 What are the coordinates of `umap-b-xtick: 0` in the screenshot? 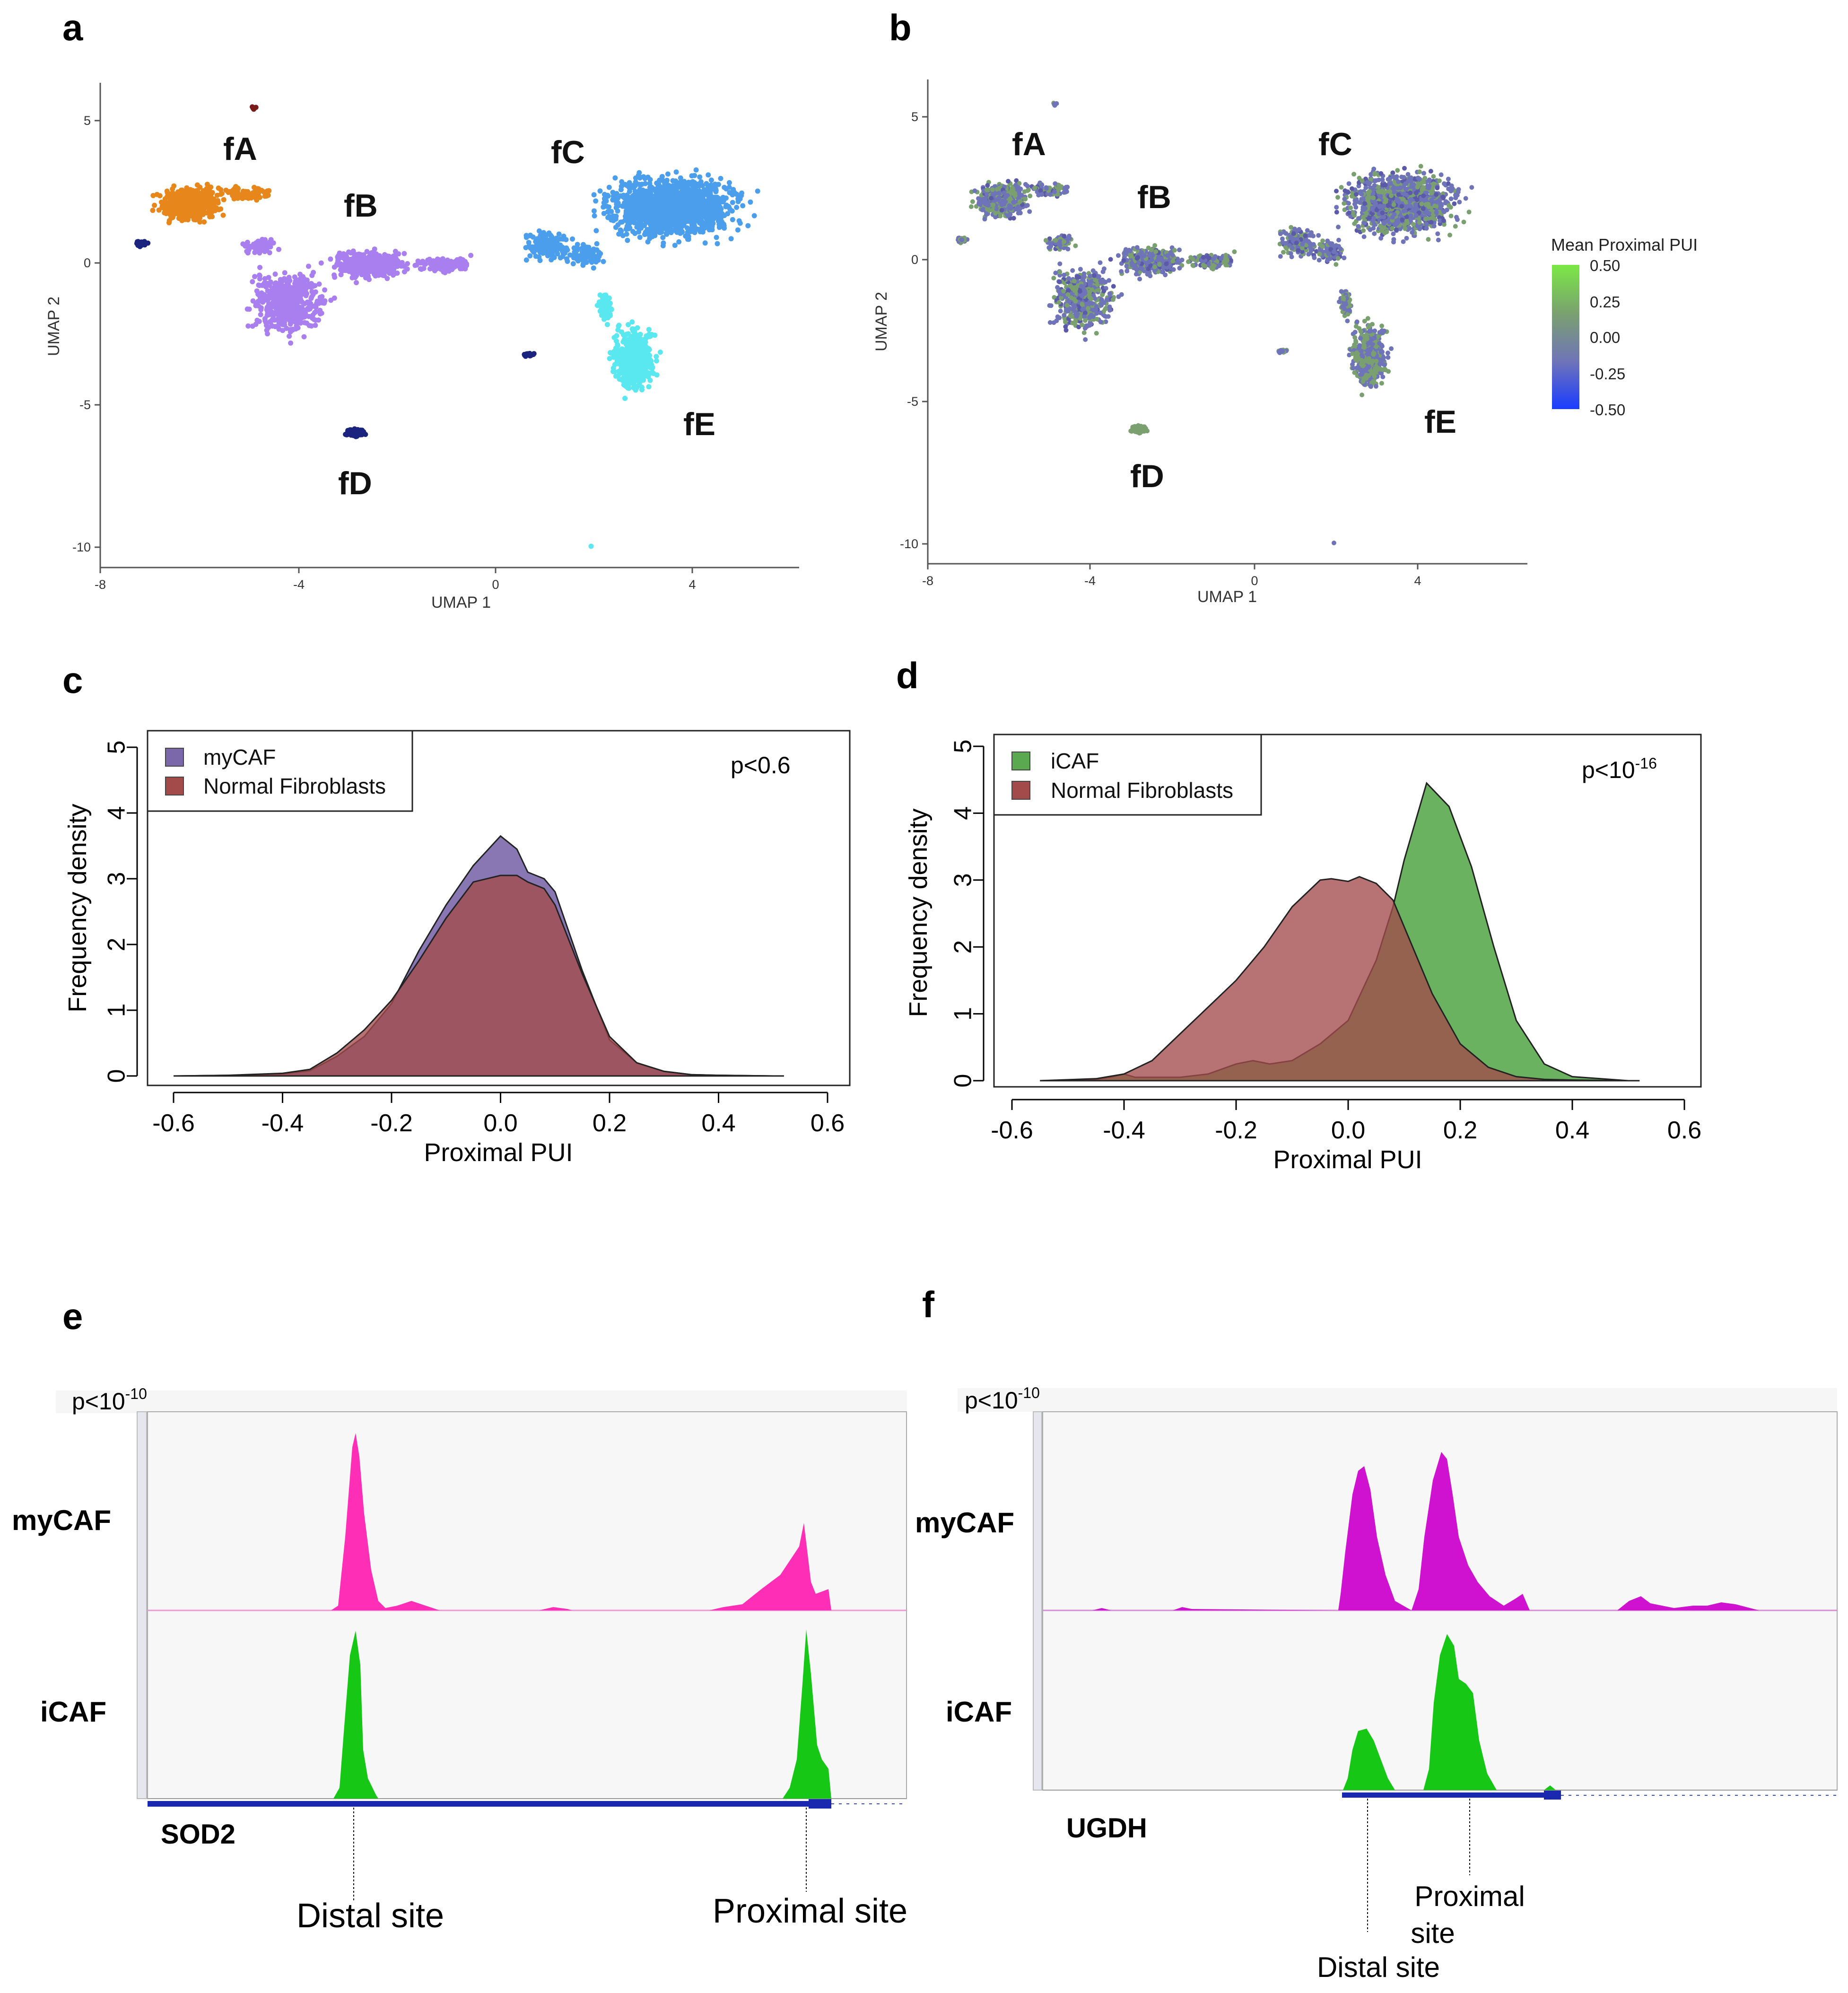 It's located at (1254, 581).